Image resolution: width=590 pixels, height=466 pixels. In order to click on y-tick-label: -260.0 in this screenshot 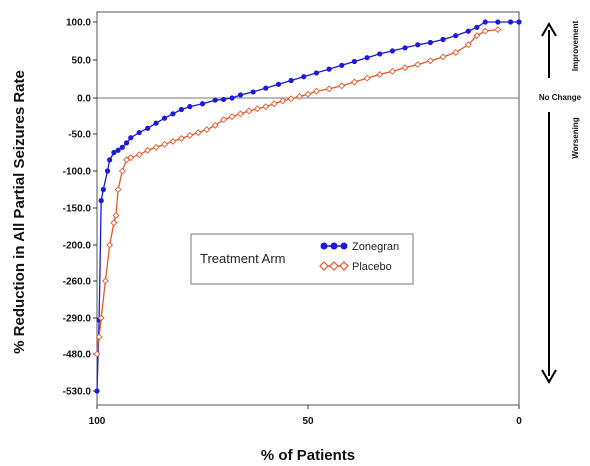, I will do `click(77, 282)`.